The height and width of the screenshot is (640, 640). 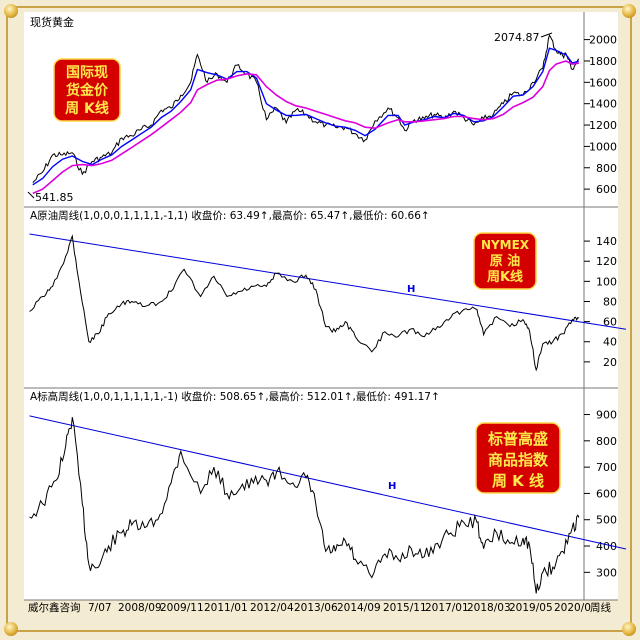 What do you see at coordinates (447, 608) in the screenshot?
I see `x-tick-label: 2017/01` at bounding box center [447, 608].